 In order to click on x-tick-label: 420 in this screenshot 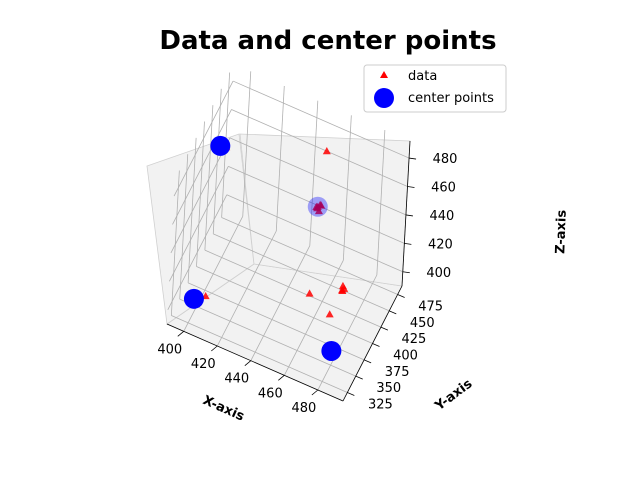, I will do `click(203, 364)`.